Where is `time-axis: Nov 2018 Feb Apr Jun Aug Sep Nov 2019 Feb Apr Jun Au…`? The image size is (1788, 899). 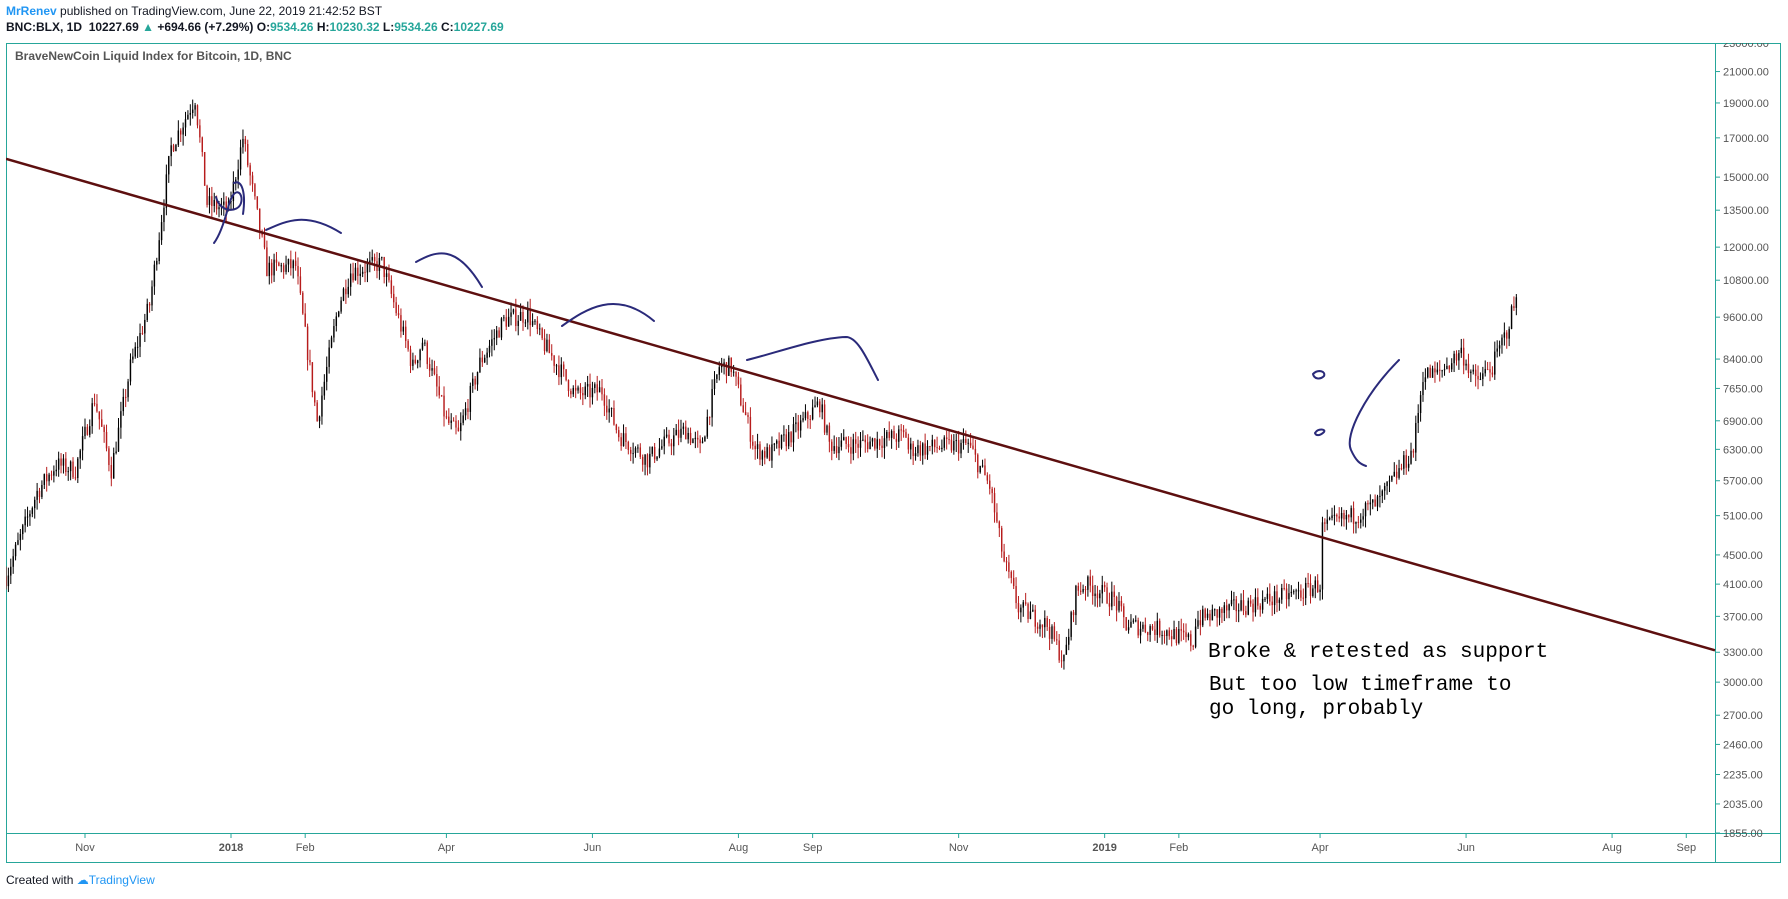 time-axis: Nov 2018 Feb Apr Jun Aug Sep Nov 2019 Feb Apr Jun Au… is located at coordinates (885, 843).